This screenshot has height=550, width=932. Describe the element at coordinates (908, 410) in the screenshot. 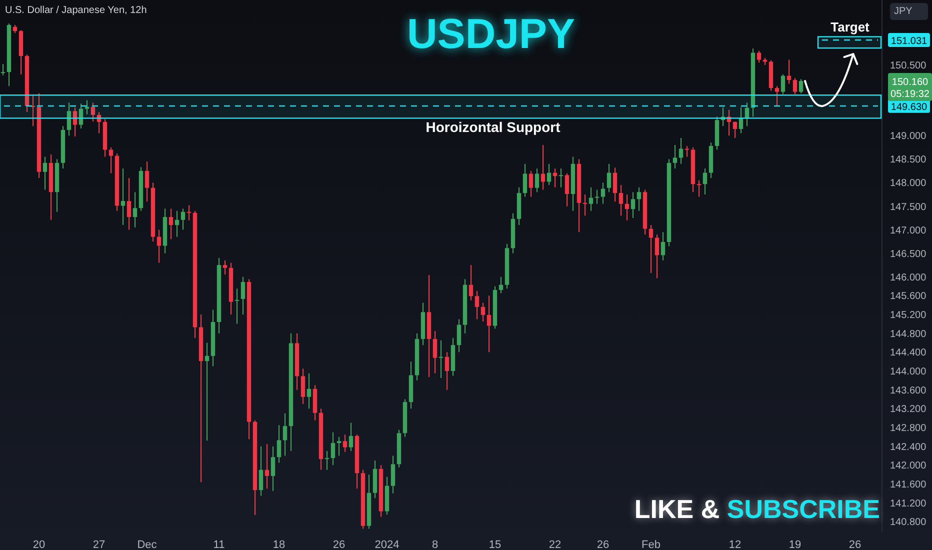

I see `y-tick-label: 143.200` at that location.